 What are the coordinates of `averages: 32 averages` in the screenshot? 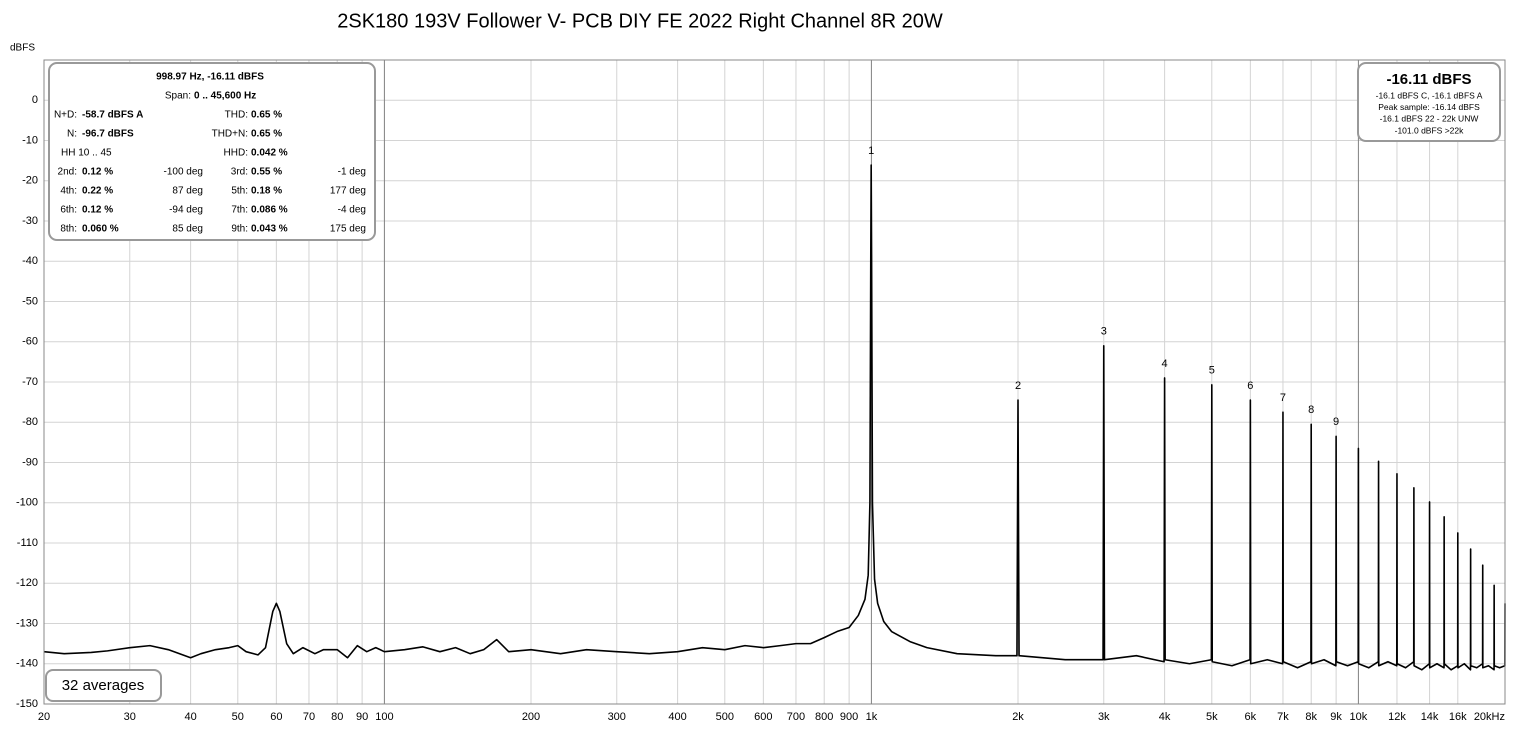 It's located at (103, 685).